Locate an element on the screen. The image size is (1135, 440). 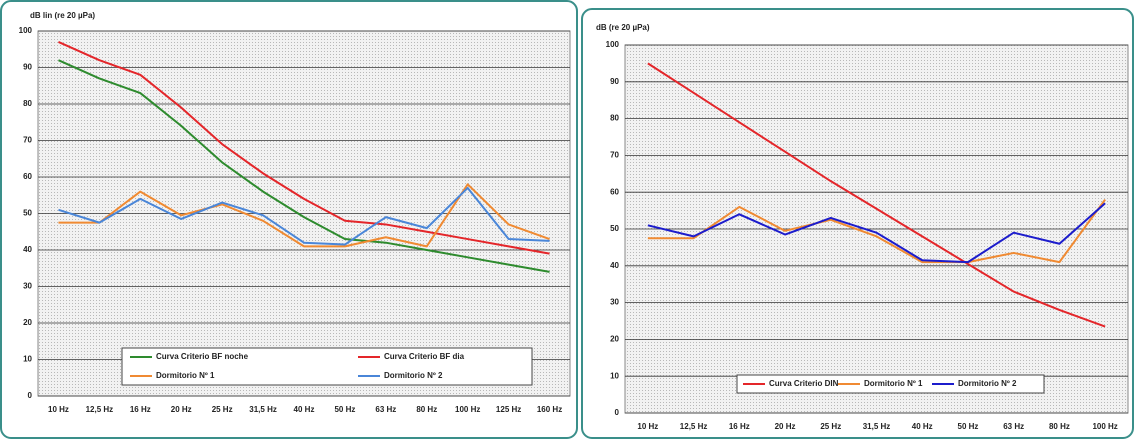
legend-label: Curva Criterio BF dia is located at coordinates (424, 356).